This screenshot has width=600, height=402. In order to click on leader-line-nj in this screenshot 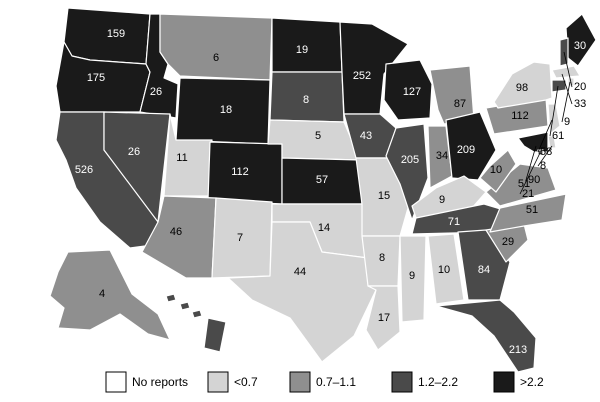, I will do `click(545, 136)`.